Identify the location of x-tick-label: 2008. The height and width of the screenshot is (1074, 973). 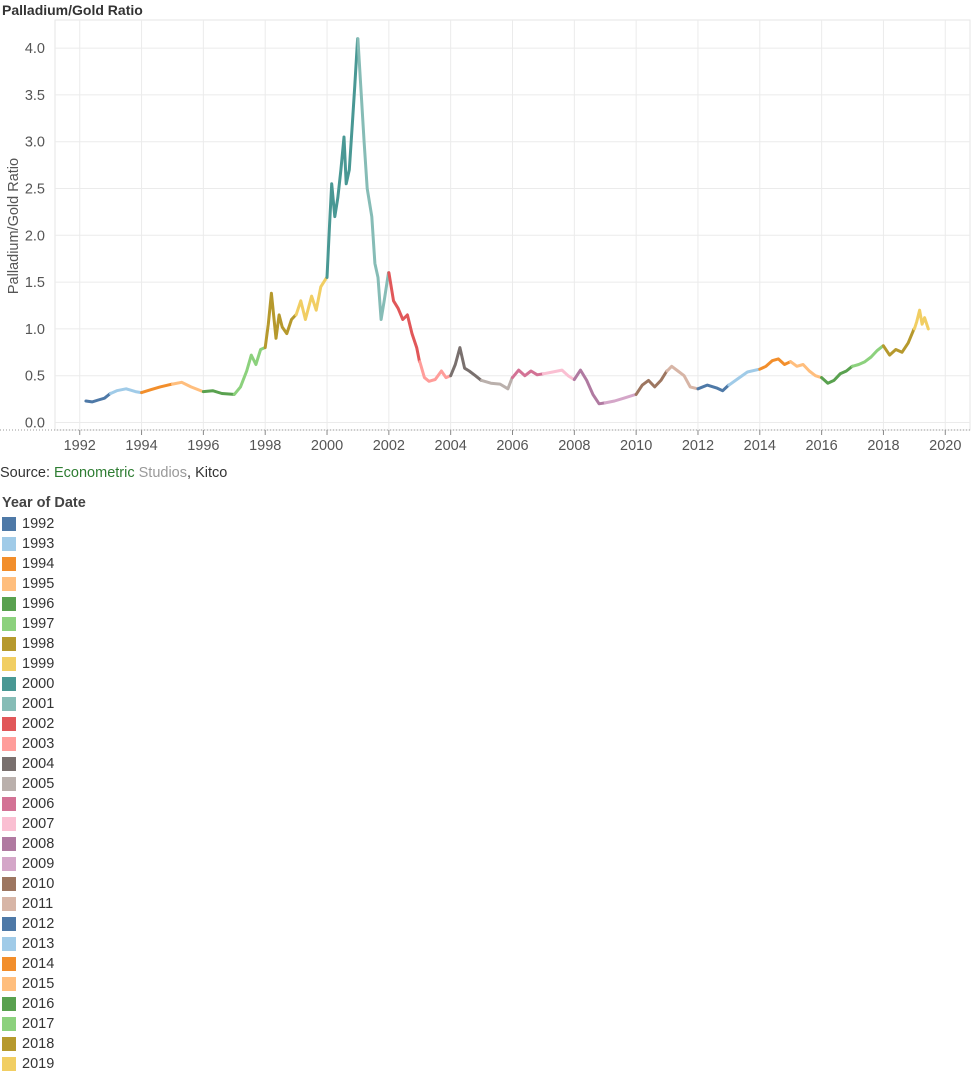
(574, 446).